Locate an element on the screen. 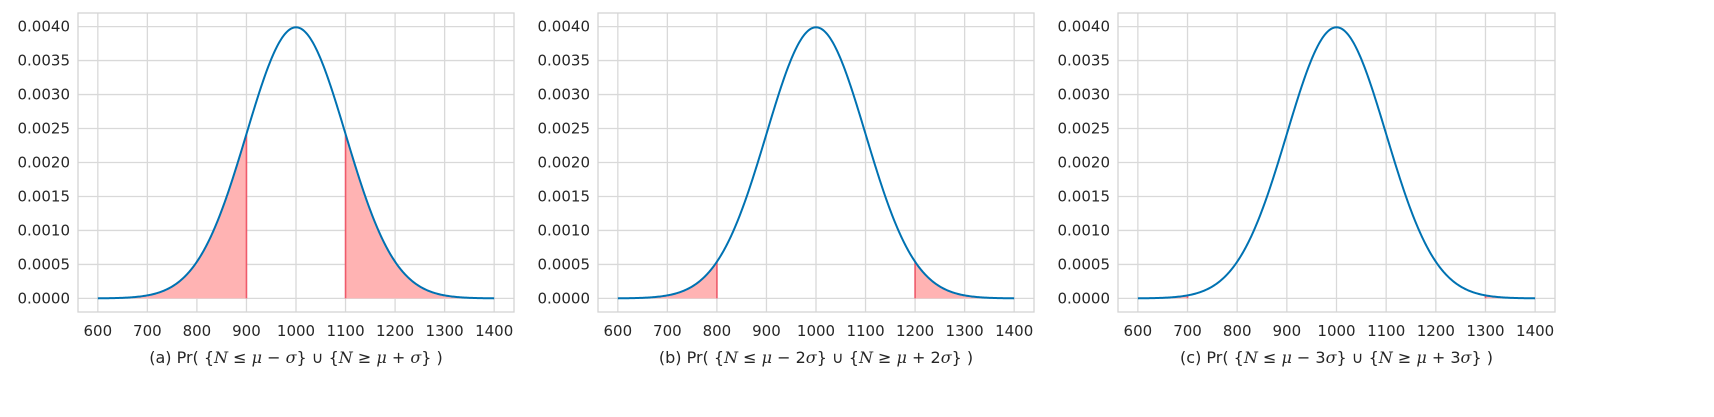 The height and width of the screenshot is (417, 1714). panel-caption: (b) Pr( {N ≤ μ − 2σ} ∪ {N ≥ μ + 2σ} ) is located at coordinates (816, 357).